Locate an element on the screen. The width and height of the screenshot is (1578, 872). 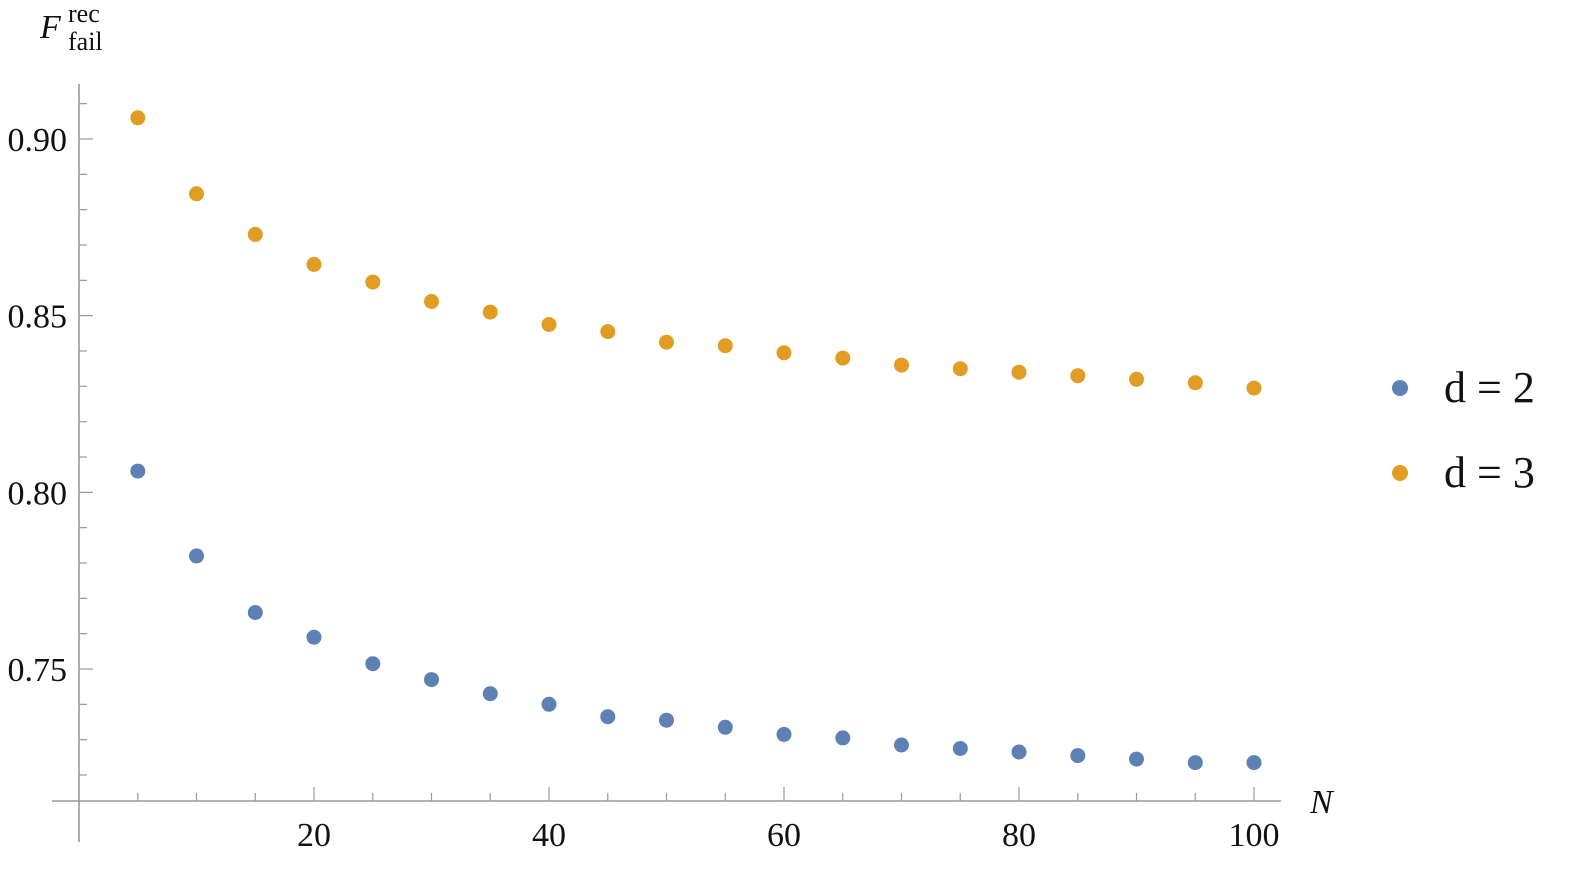
y-tick-label: 0.90 is located at coordinates (38, 140).